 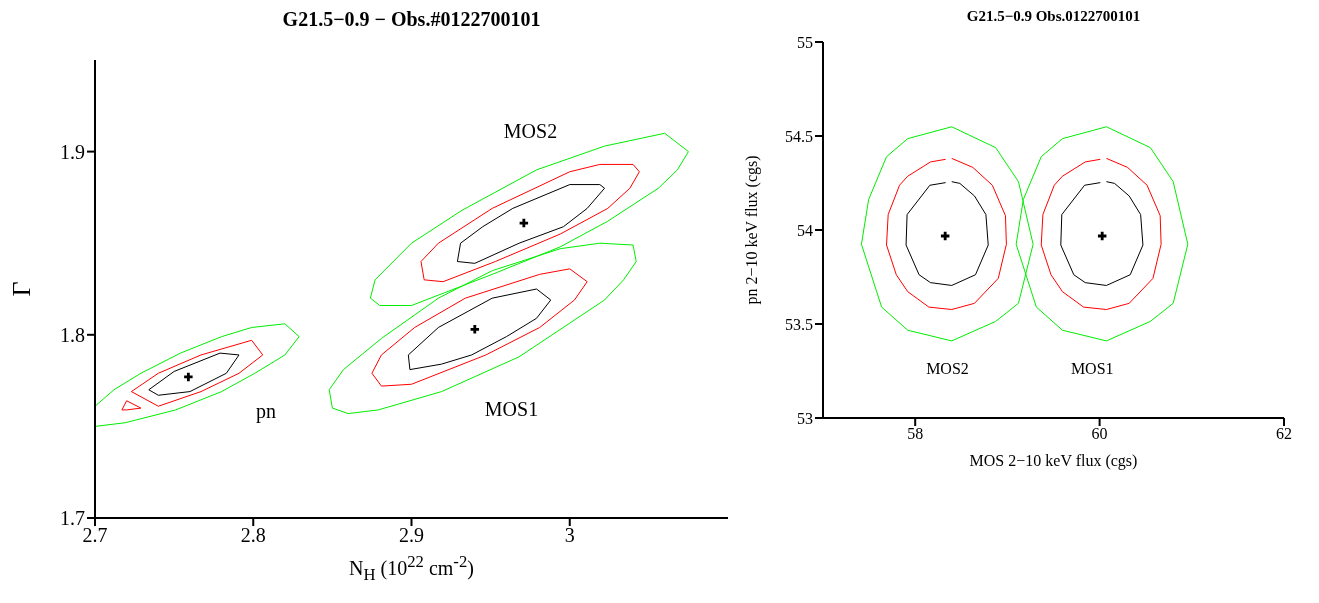 I want to click on y-axis-title: Γ, so click(x=22, y=289).